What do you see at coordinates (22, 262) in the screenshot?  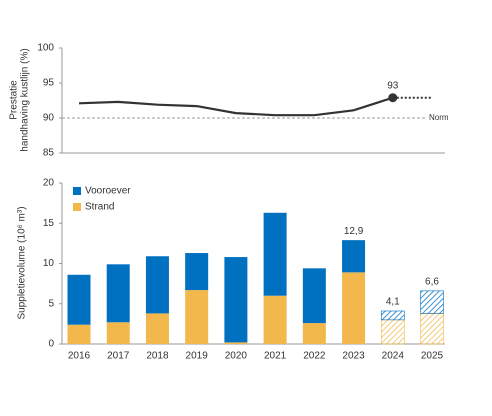 I see `y-axis-label: Suppletievolume (10⁶ m³)` at bounding box center [22, 262].